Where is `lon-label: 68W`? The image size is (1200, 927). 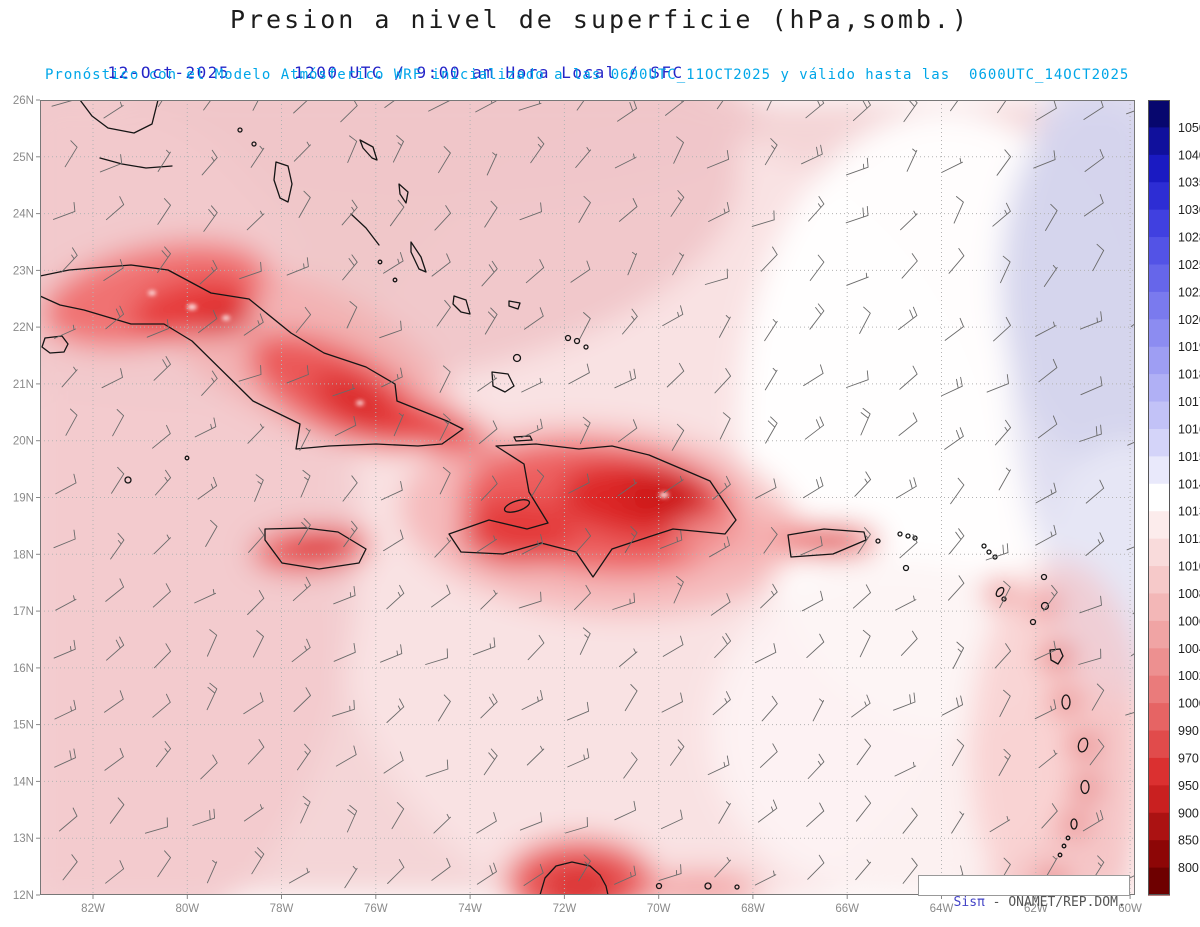
lon-label: 68W is located at coordinates (753, 909).